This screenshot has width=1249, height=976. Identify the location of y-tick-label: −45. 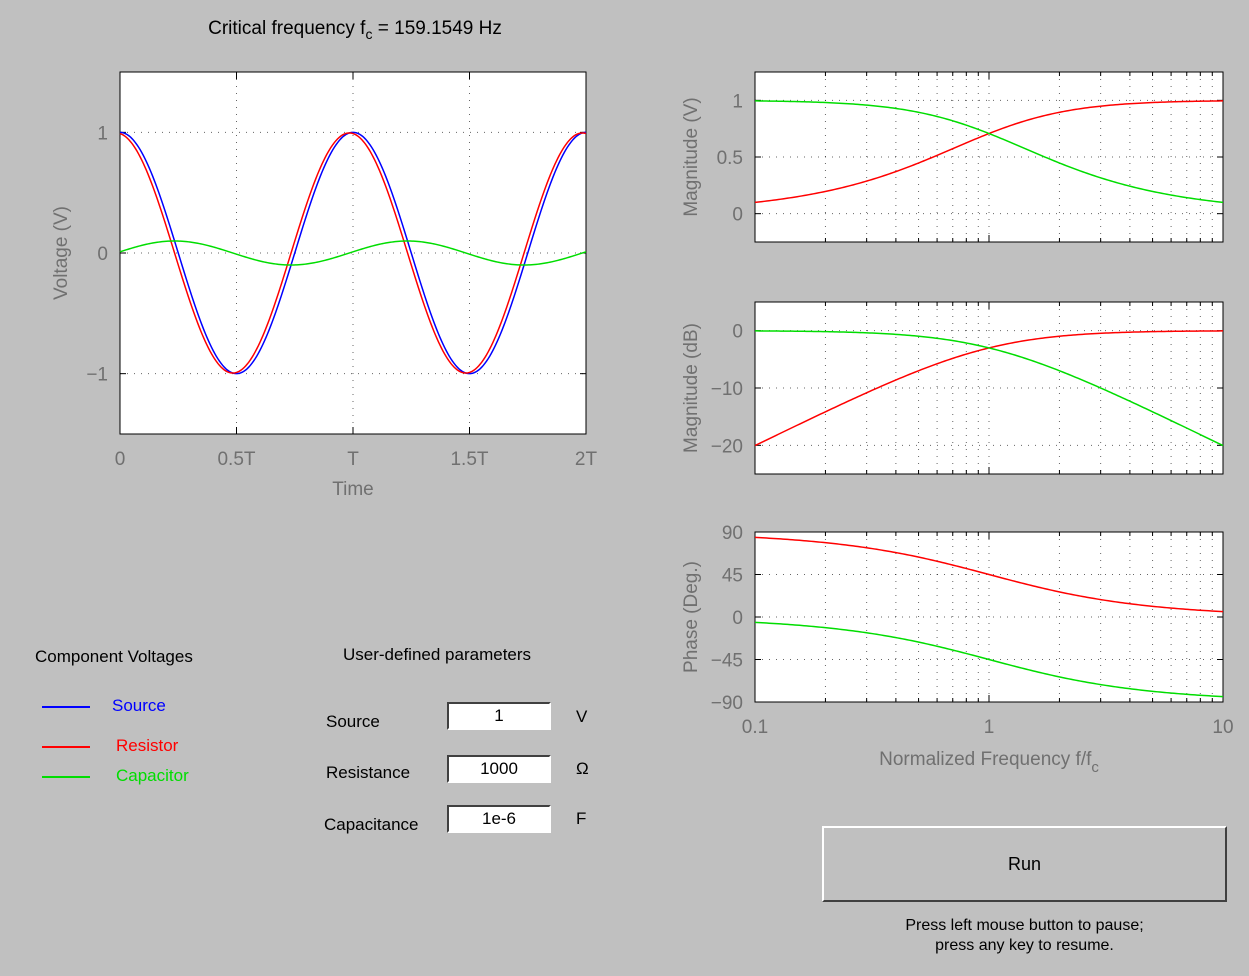
(727, 661).